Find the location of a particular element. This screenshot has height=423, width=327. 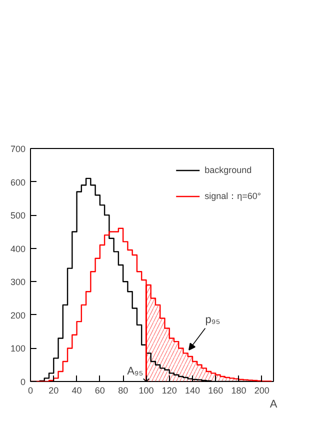

x-tick-label: 20 is located at coordinates (53, 391).